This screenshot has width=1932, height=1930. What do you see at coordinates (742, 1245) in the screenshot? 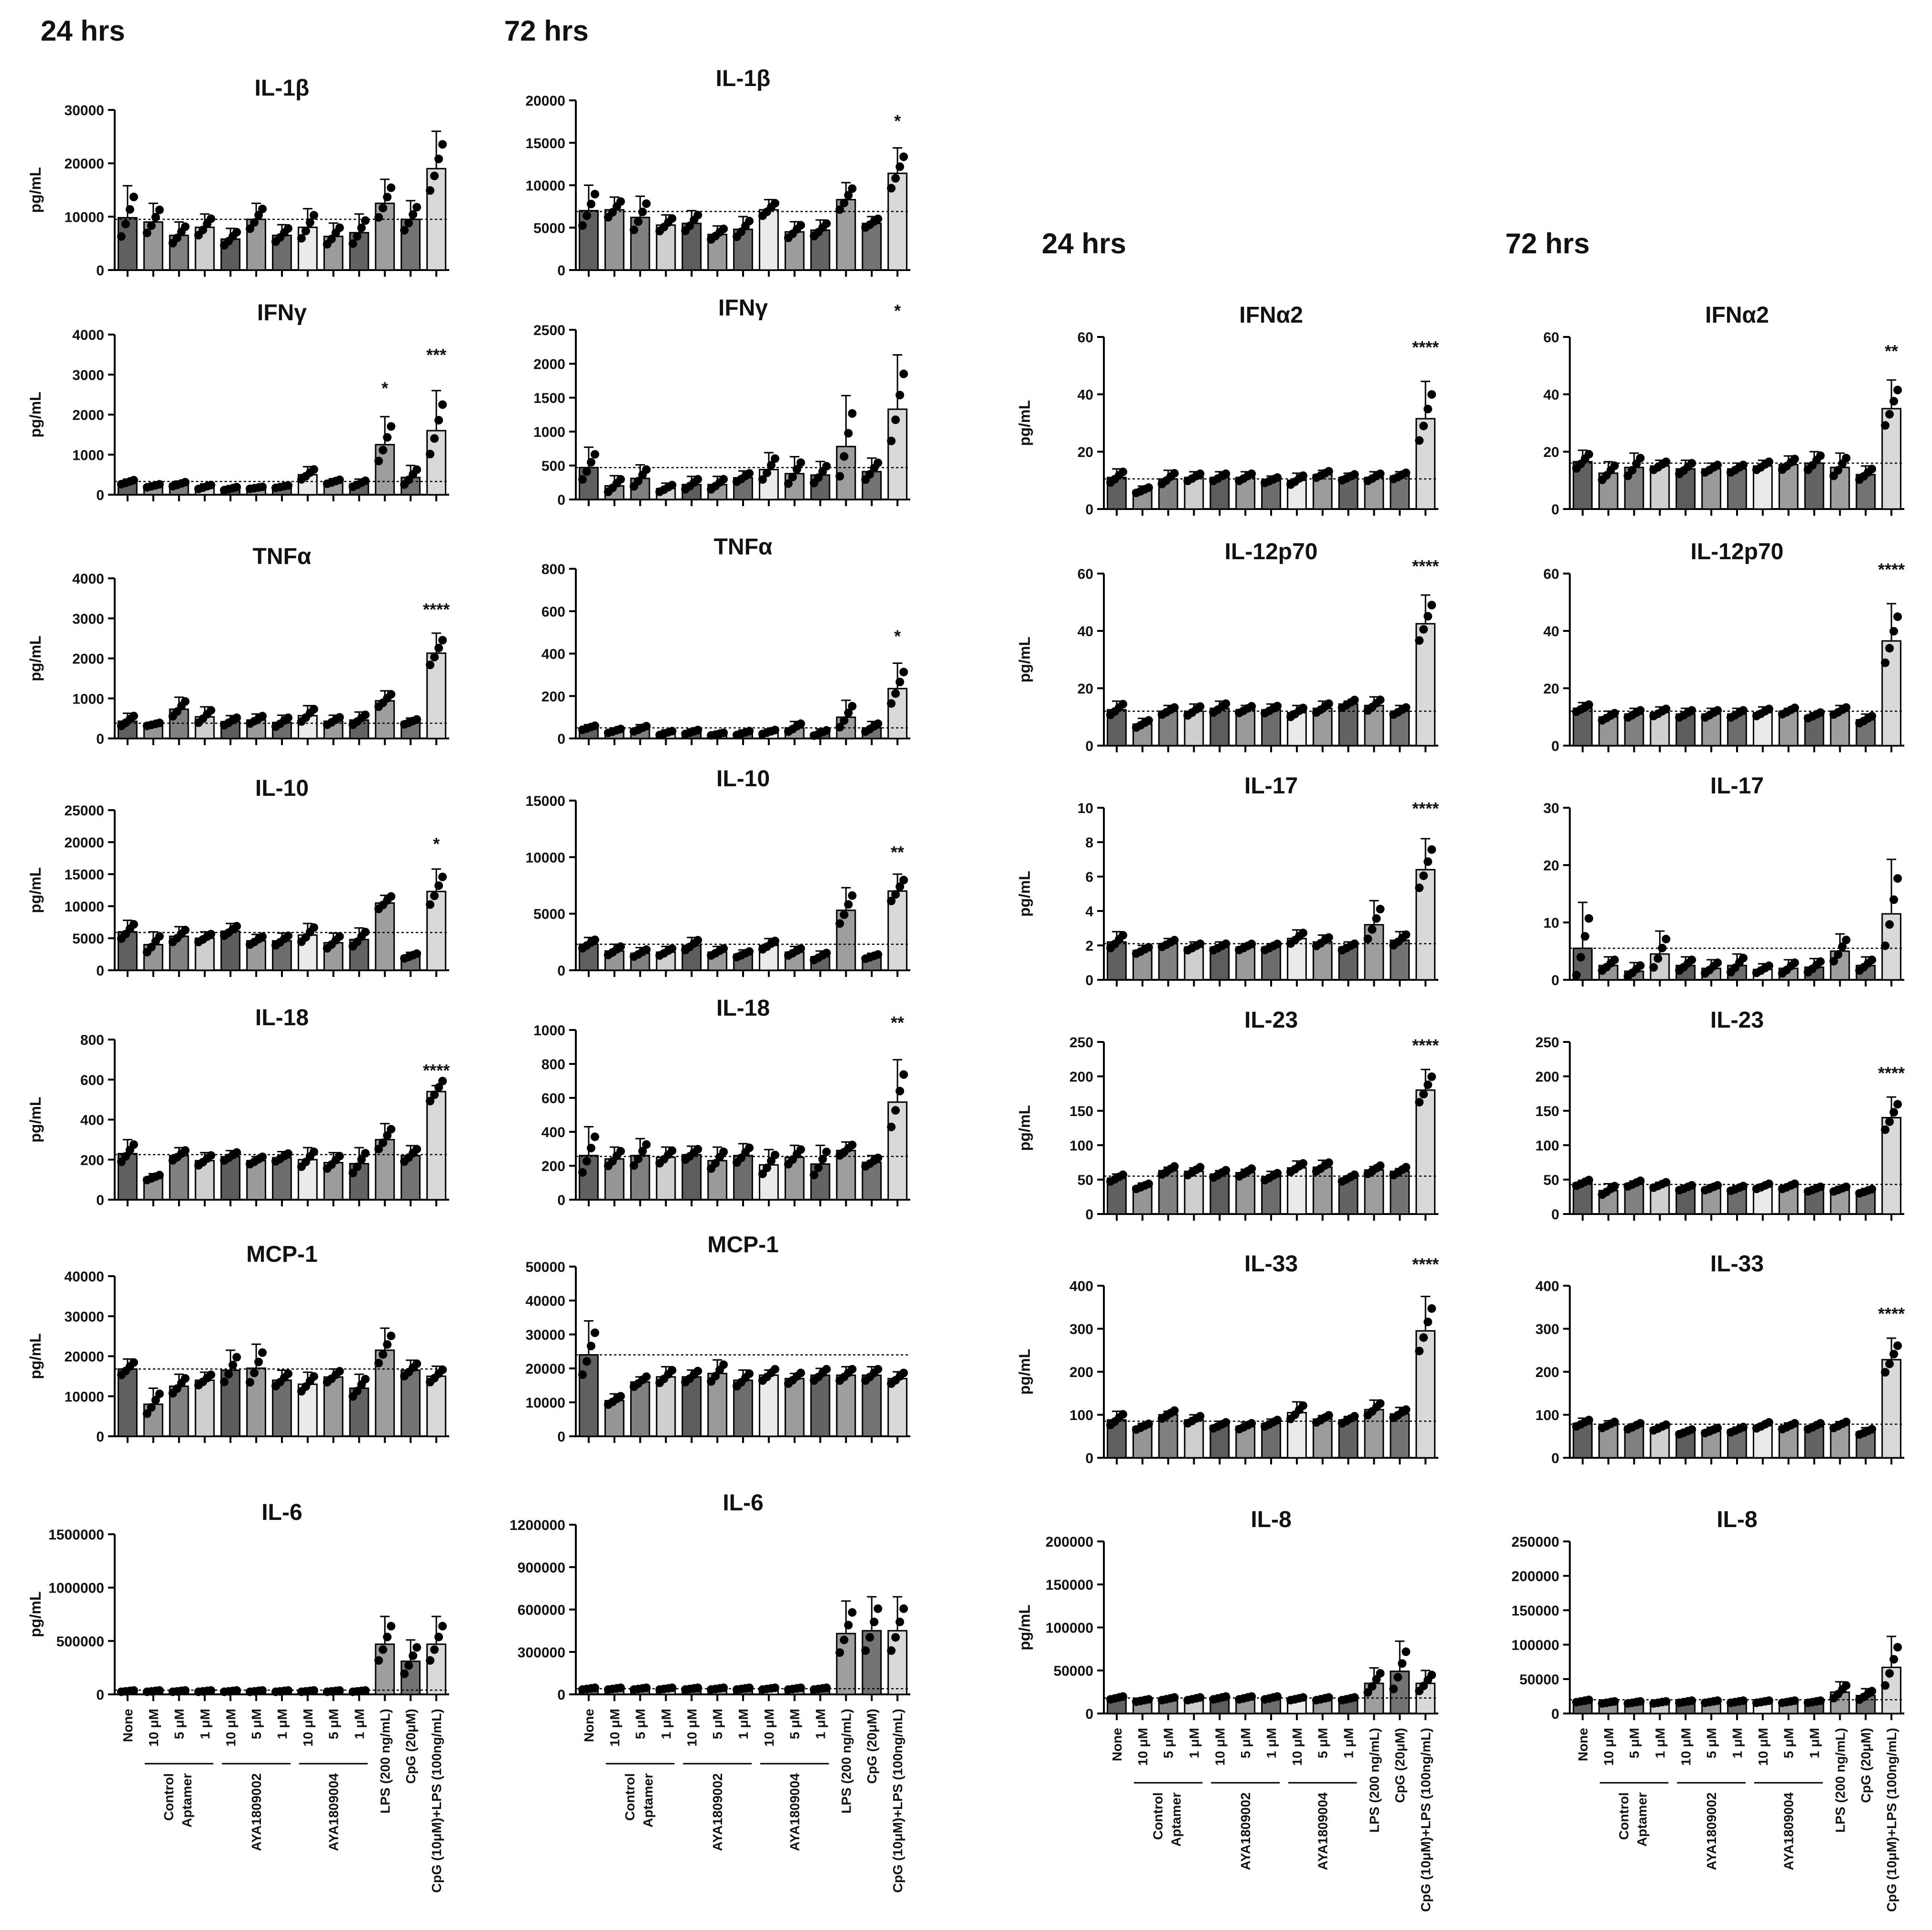
I see `chart-title: MCP-1` at bounding box center [742, 1245].